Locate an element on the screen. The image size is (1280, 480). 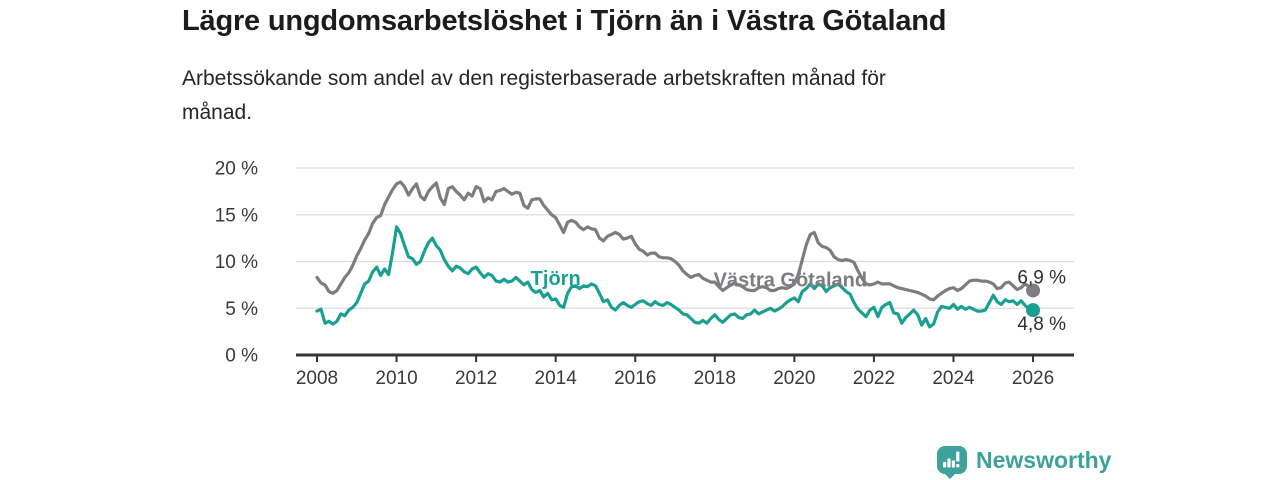
vastra-gotaland-end-value-label: 6,9 % is located at coordinates (1041, 277).